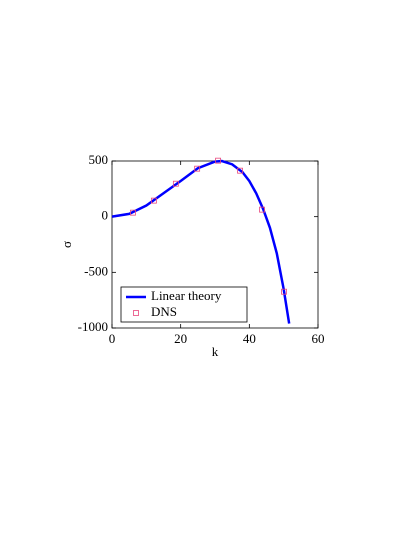 The height and width of the screenshot is (542, 415). I want to click on y-tick-label: 0, so click(105, 215).